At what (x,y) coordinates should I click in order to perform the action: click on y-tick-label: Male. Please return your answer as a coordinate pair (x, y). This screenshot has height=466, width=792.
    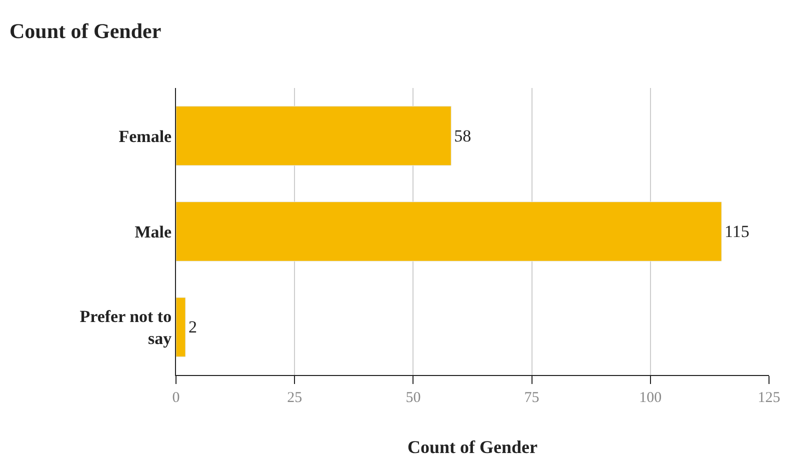
    Looking at the image, I should click on (153, 232).